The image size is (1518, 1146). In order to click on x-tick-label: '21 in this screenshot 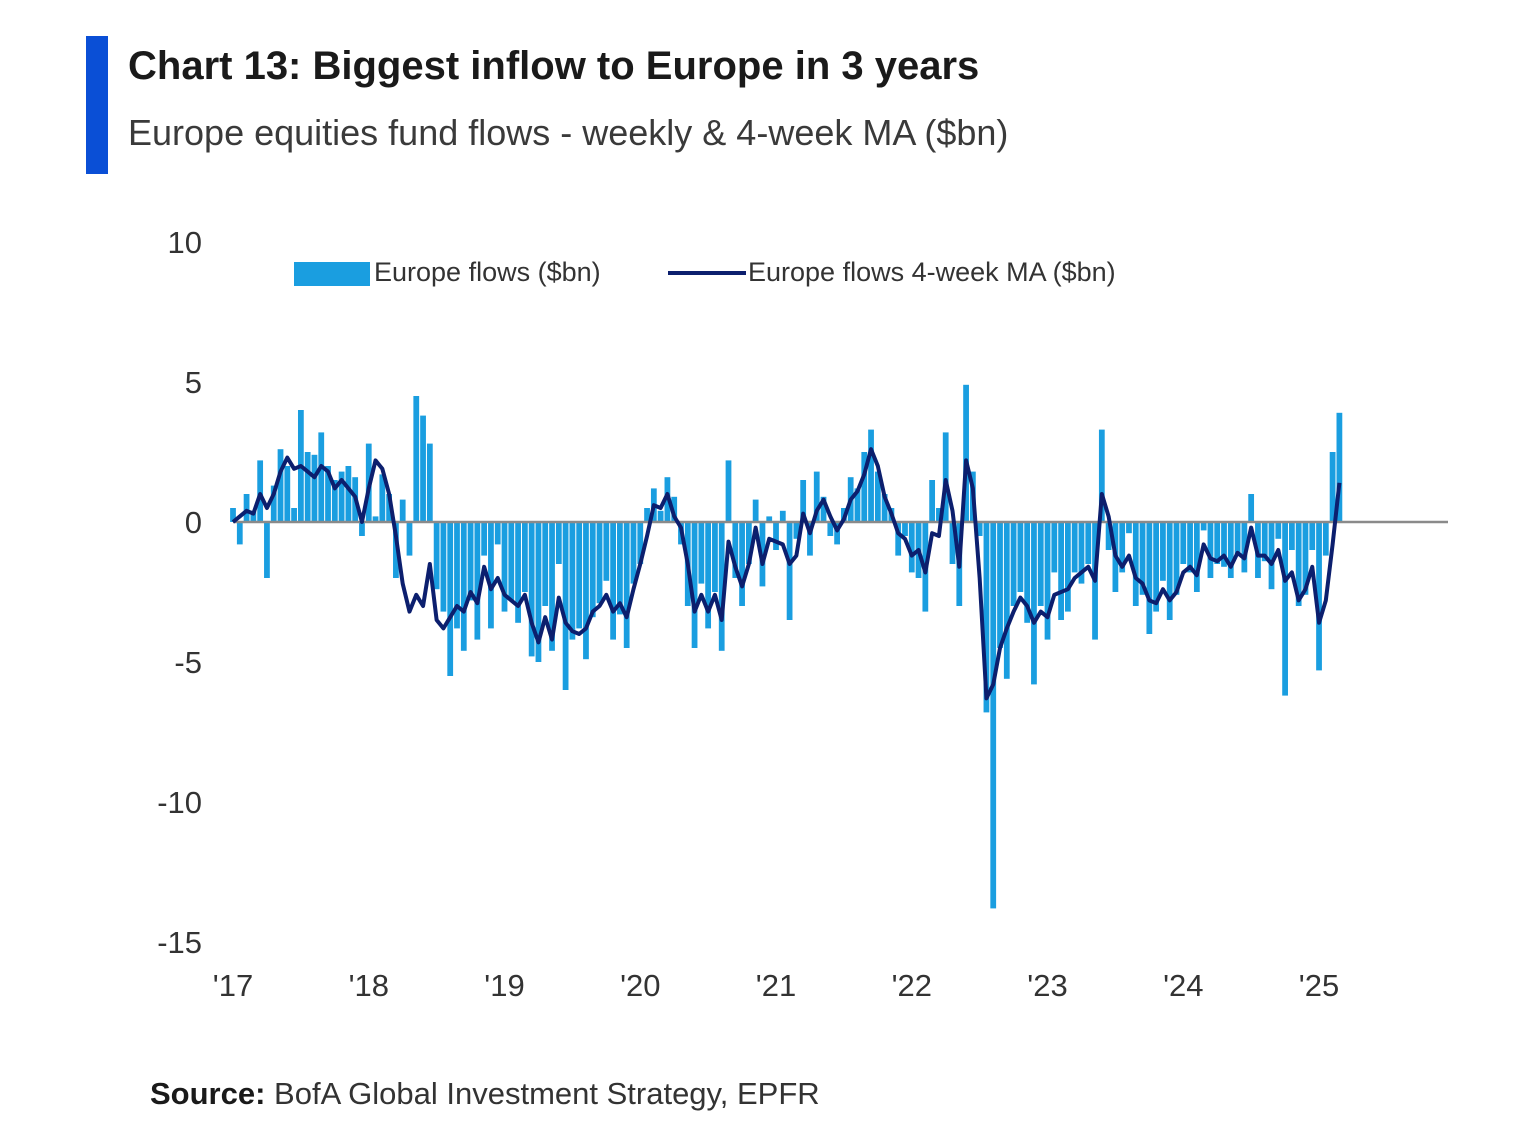, I will do `click(776, 985)`.